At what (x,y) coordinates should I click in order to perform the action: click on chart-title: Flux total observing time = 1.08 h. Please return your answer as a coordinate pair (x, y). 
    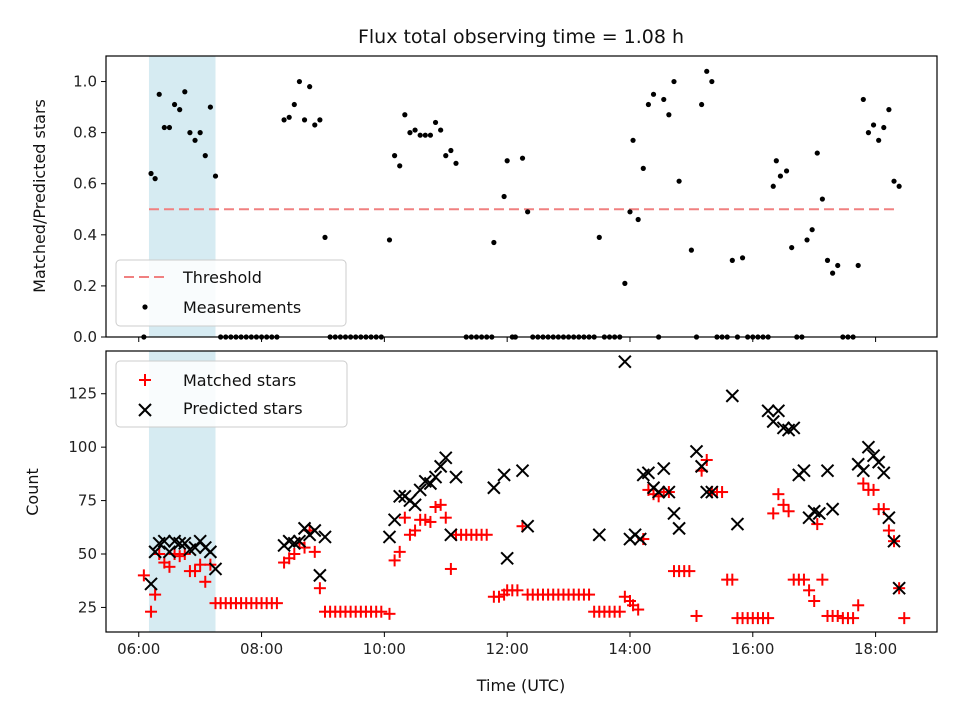
    Looking at the image, I should click on (521, 37).